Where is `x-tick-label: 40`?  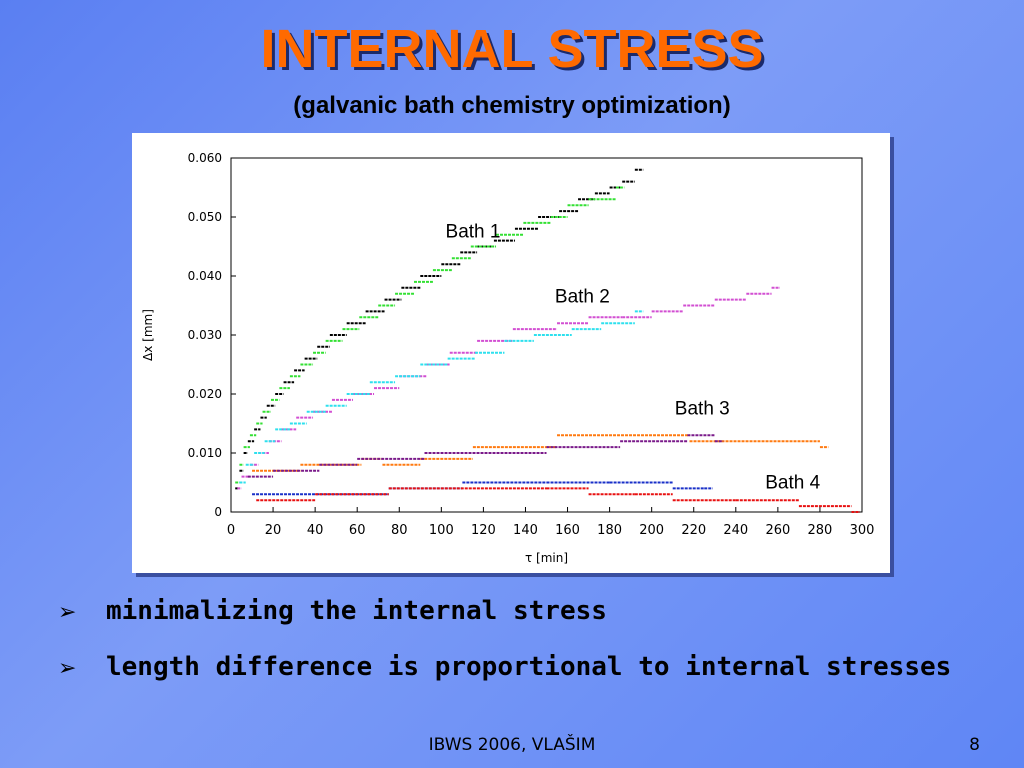 x-tick-label: 40 is located at coordinates (315, 530).